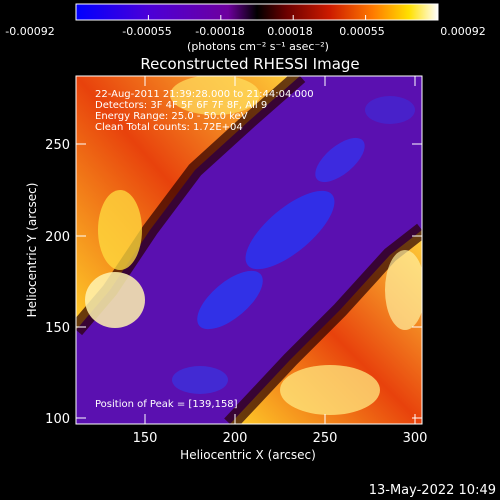 This screenshot has width=500, height=500. Describe the element at coordinates (57, 237) in the screenshot. I see `y-tick-label: 200` at that location.